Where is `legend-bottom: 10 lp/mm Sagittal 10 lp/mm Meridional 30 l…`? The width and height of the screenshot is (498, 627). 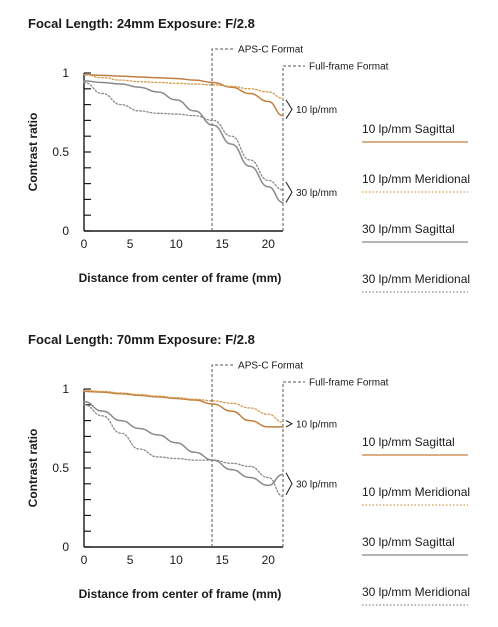 legend-bottom: 10 lp/mm Sagittal 10 lp/mm Meridional 30 l… is located at coordinates (416, 520).